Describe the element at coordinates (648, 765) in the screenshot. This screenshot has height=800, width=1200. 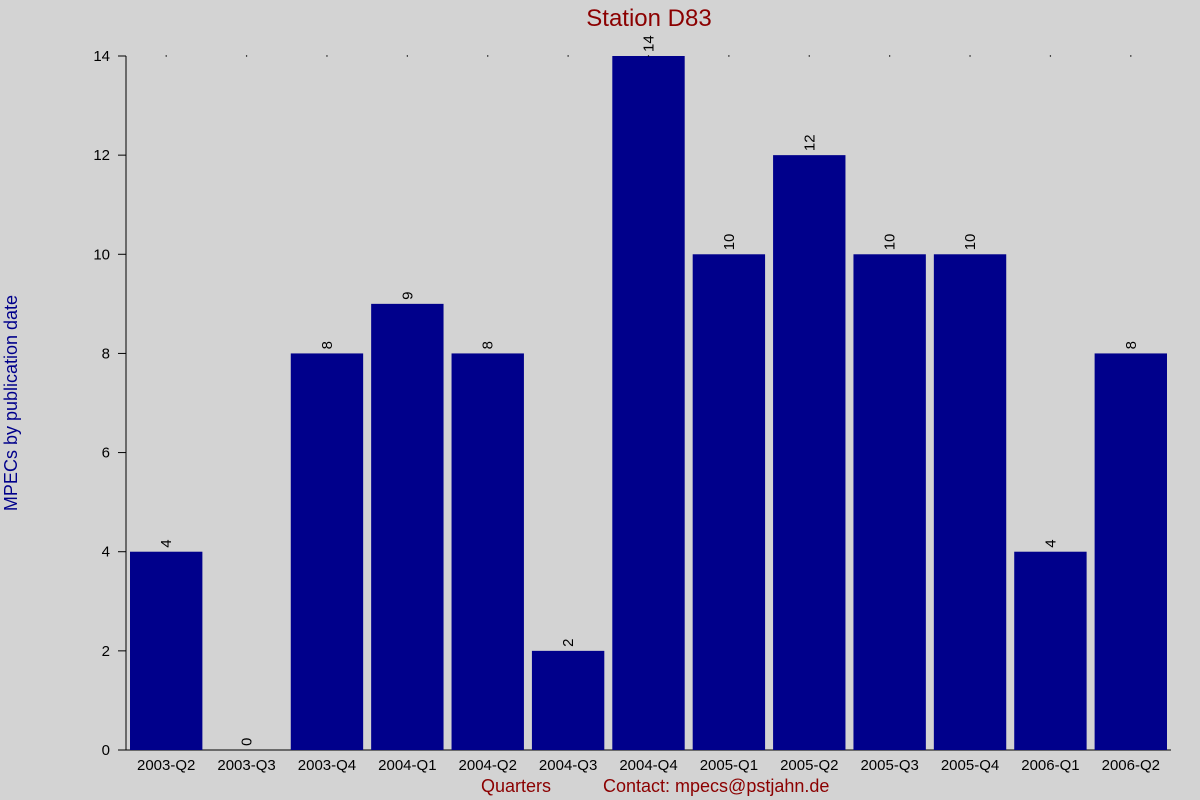
I see `x-tick-label: 2004-Q4` at that location.